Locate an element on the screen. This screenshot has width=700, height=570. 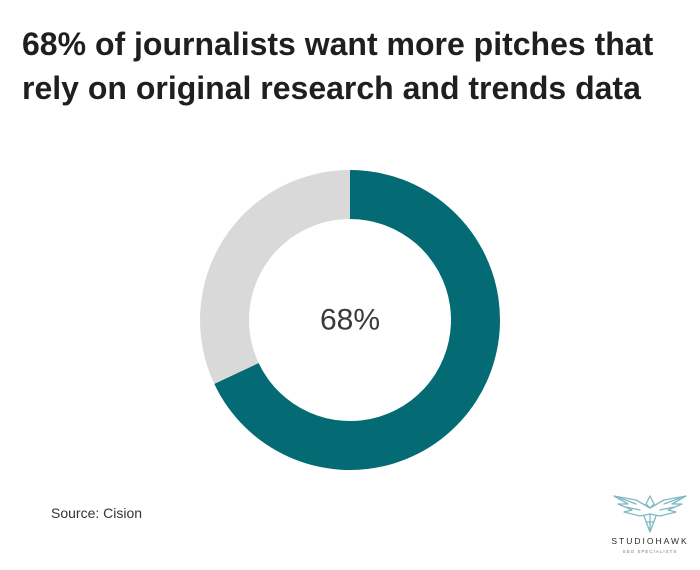
studiohawk-logo: STUDIOHAWK SEO SPECIALISTS is located at coordinates (650, 528).